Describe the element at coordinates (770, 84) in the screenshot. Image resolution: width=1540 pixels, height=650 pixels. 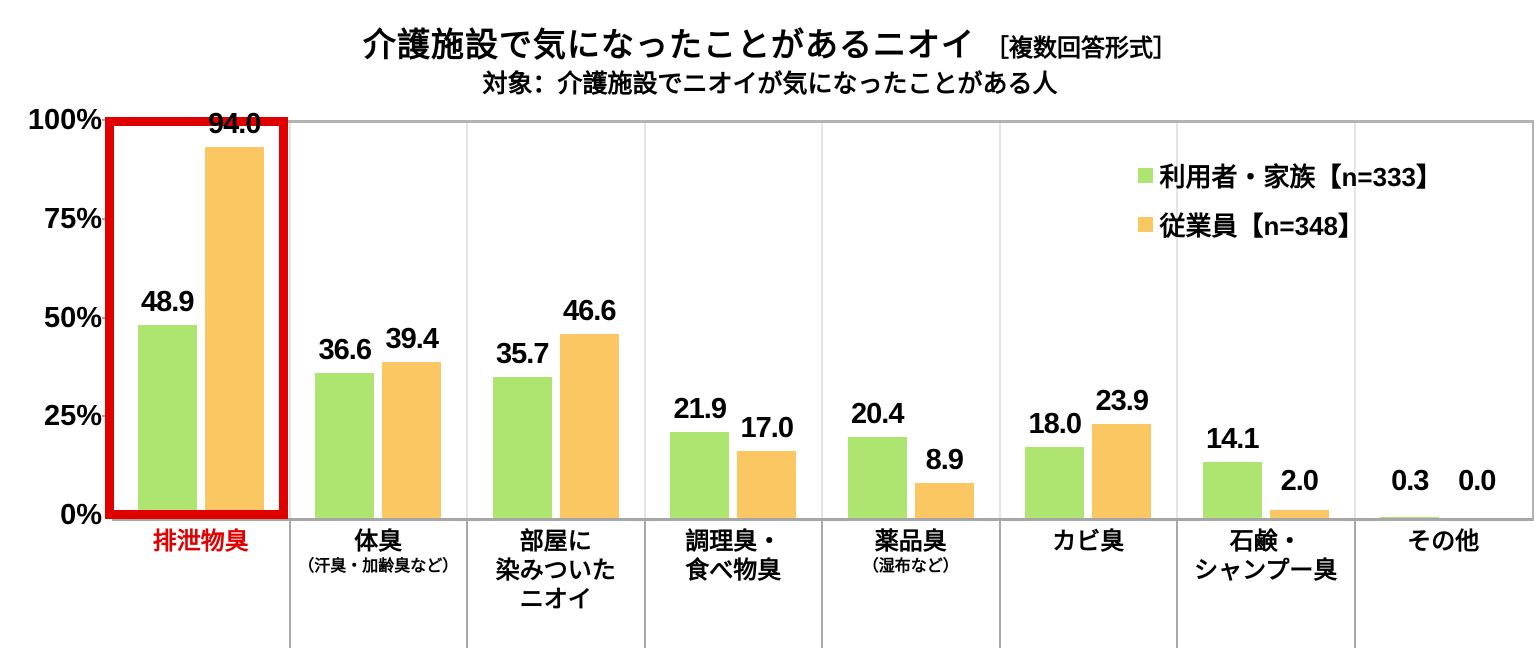
I see `chart-subtitle: 対象：介護施設でニオイが気になったことがある人` at that location.